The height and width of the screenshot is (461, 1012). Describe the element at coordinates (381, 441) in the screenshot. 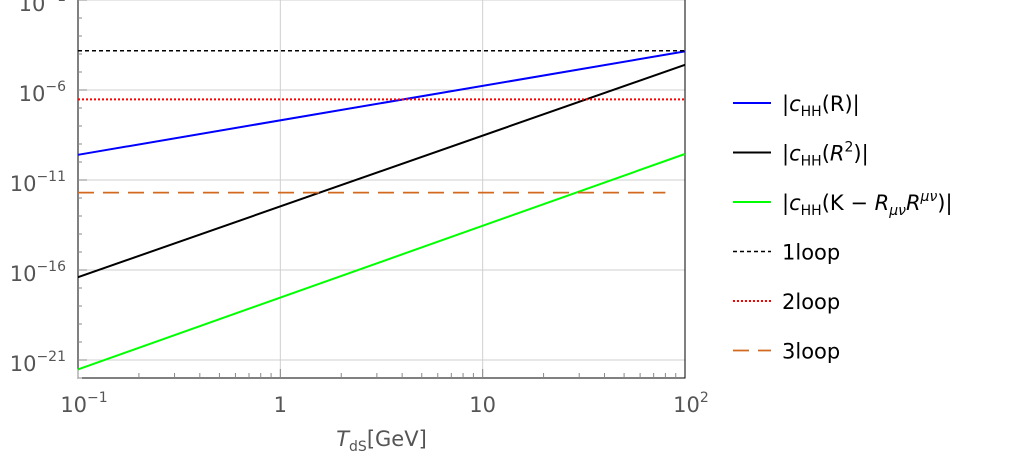

I see `x-axis-label: TdS[GeV]` at that location.